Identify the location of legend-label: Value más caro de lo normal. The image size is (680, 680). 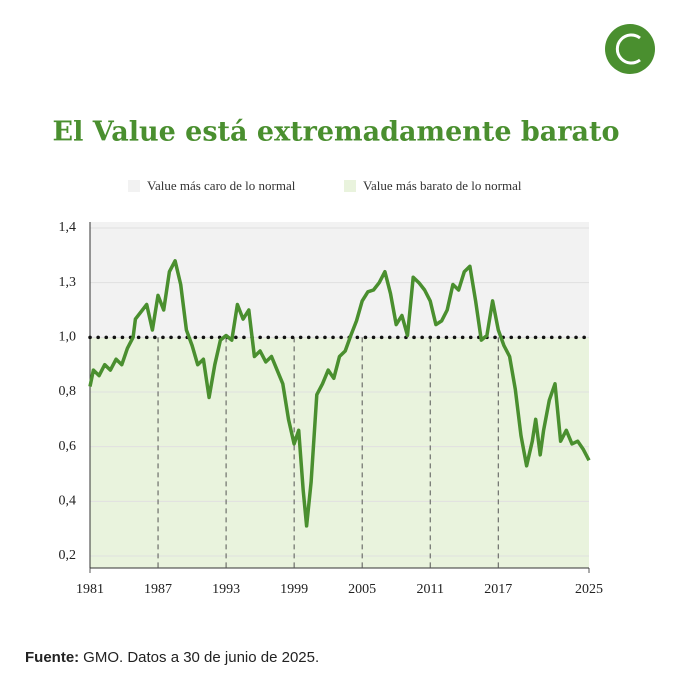
(221, 185).